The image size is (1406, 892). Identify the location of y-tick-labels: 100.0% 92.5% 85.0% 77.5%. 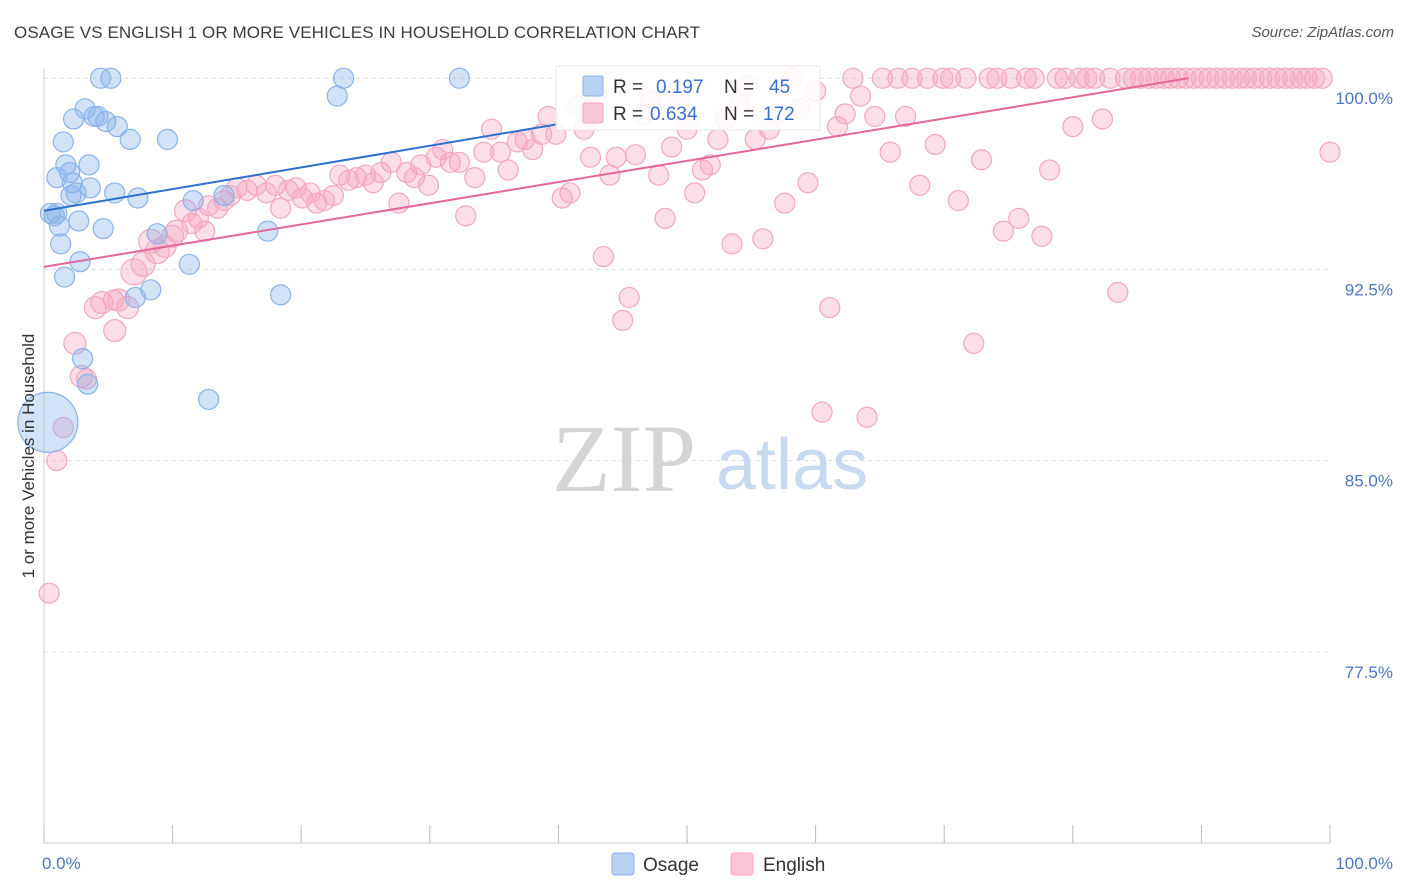
(1364, 385).